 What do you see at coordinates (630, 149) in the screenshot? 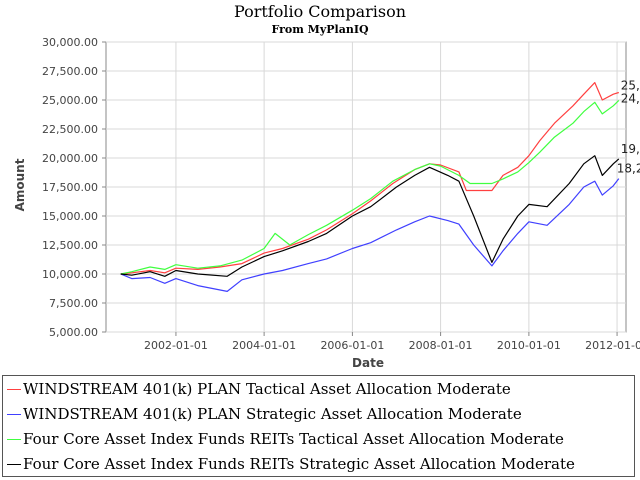
I see `end-value-label: 19,922` at bounding box center [630, 149].